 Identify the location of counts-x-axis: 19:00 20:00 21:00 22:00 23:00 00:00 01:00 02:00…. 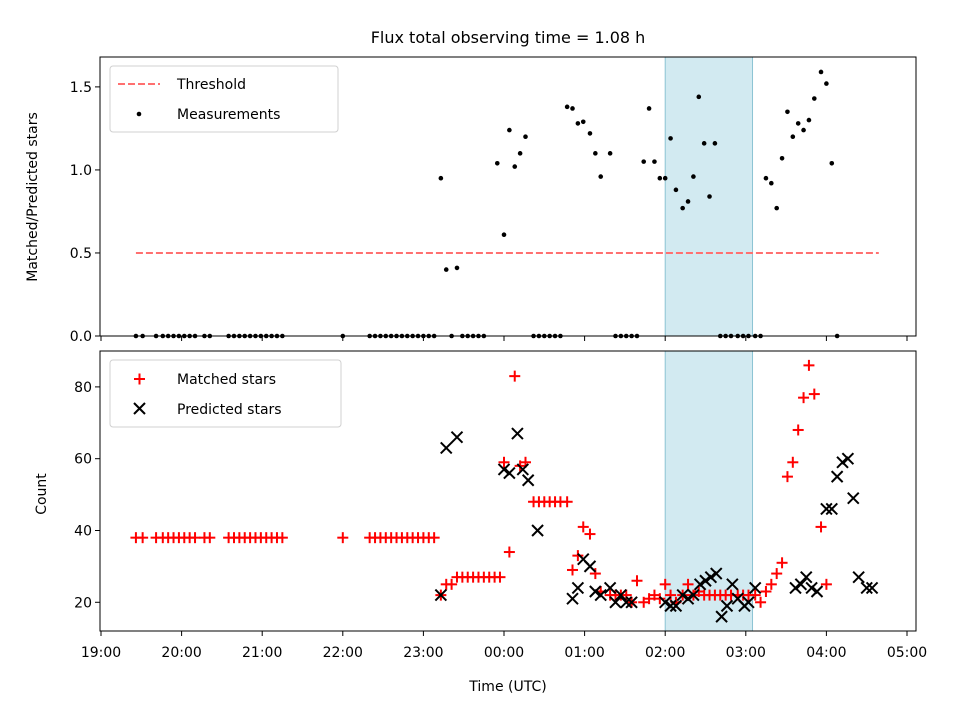
(504, 646).